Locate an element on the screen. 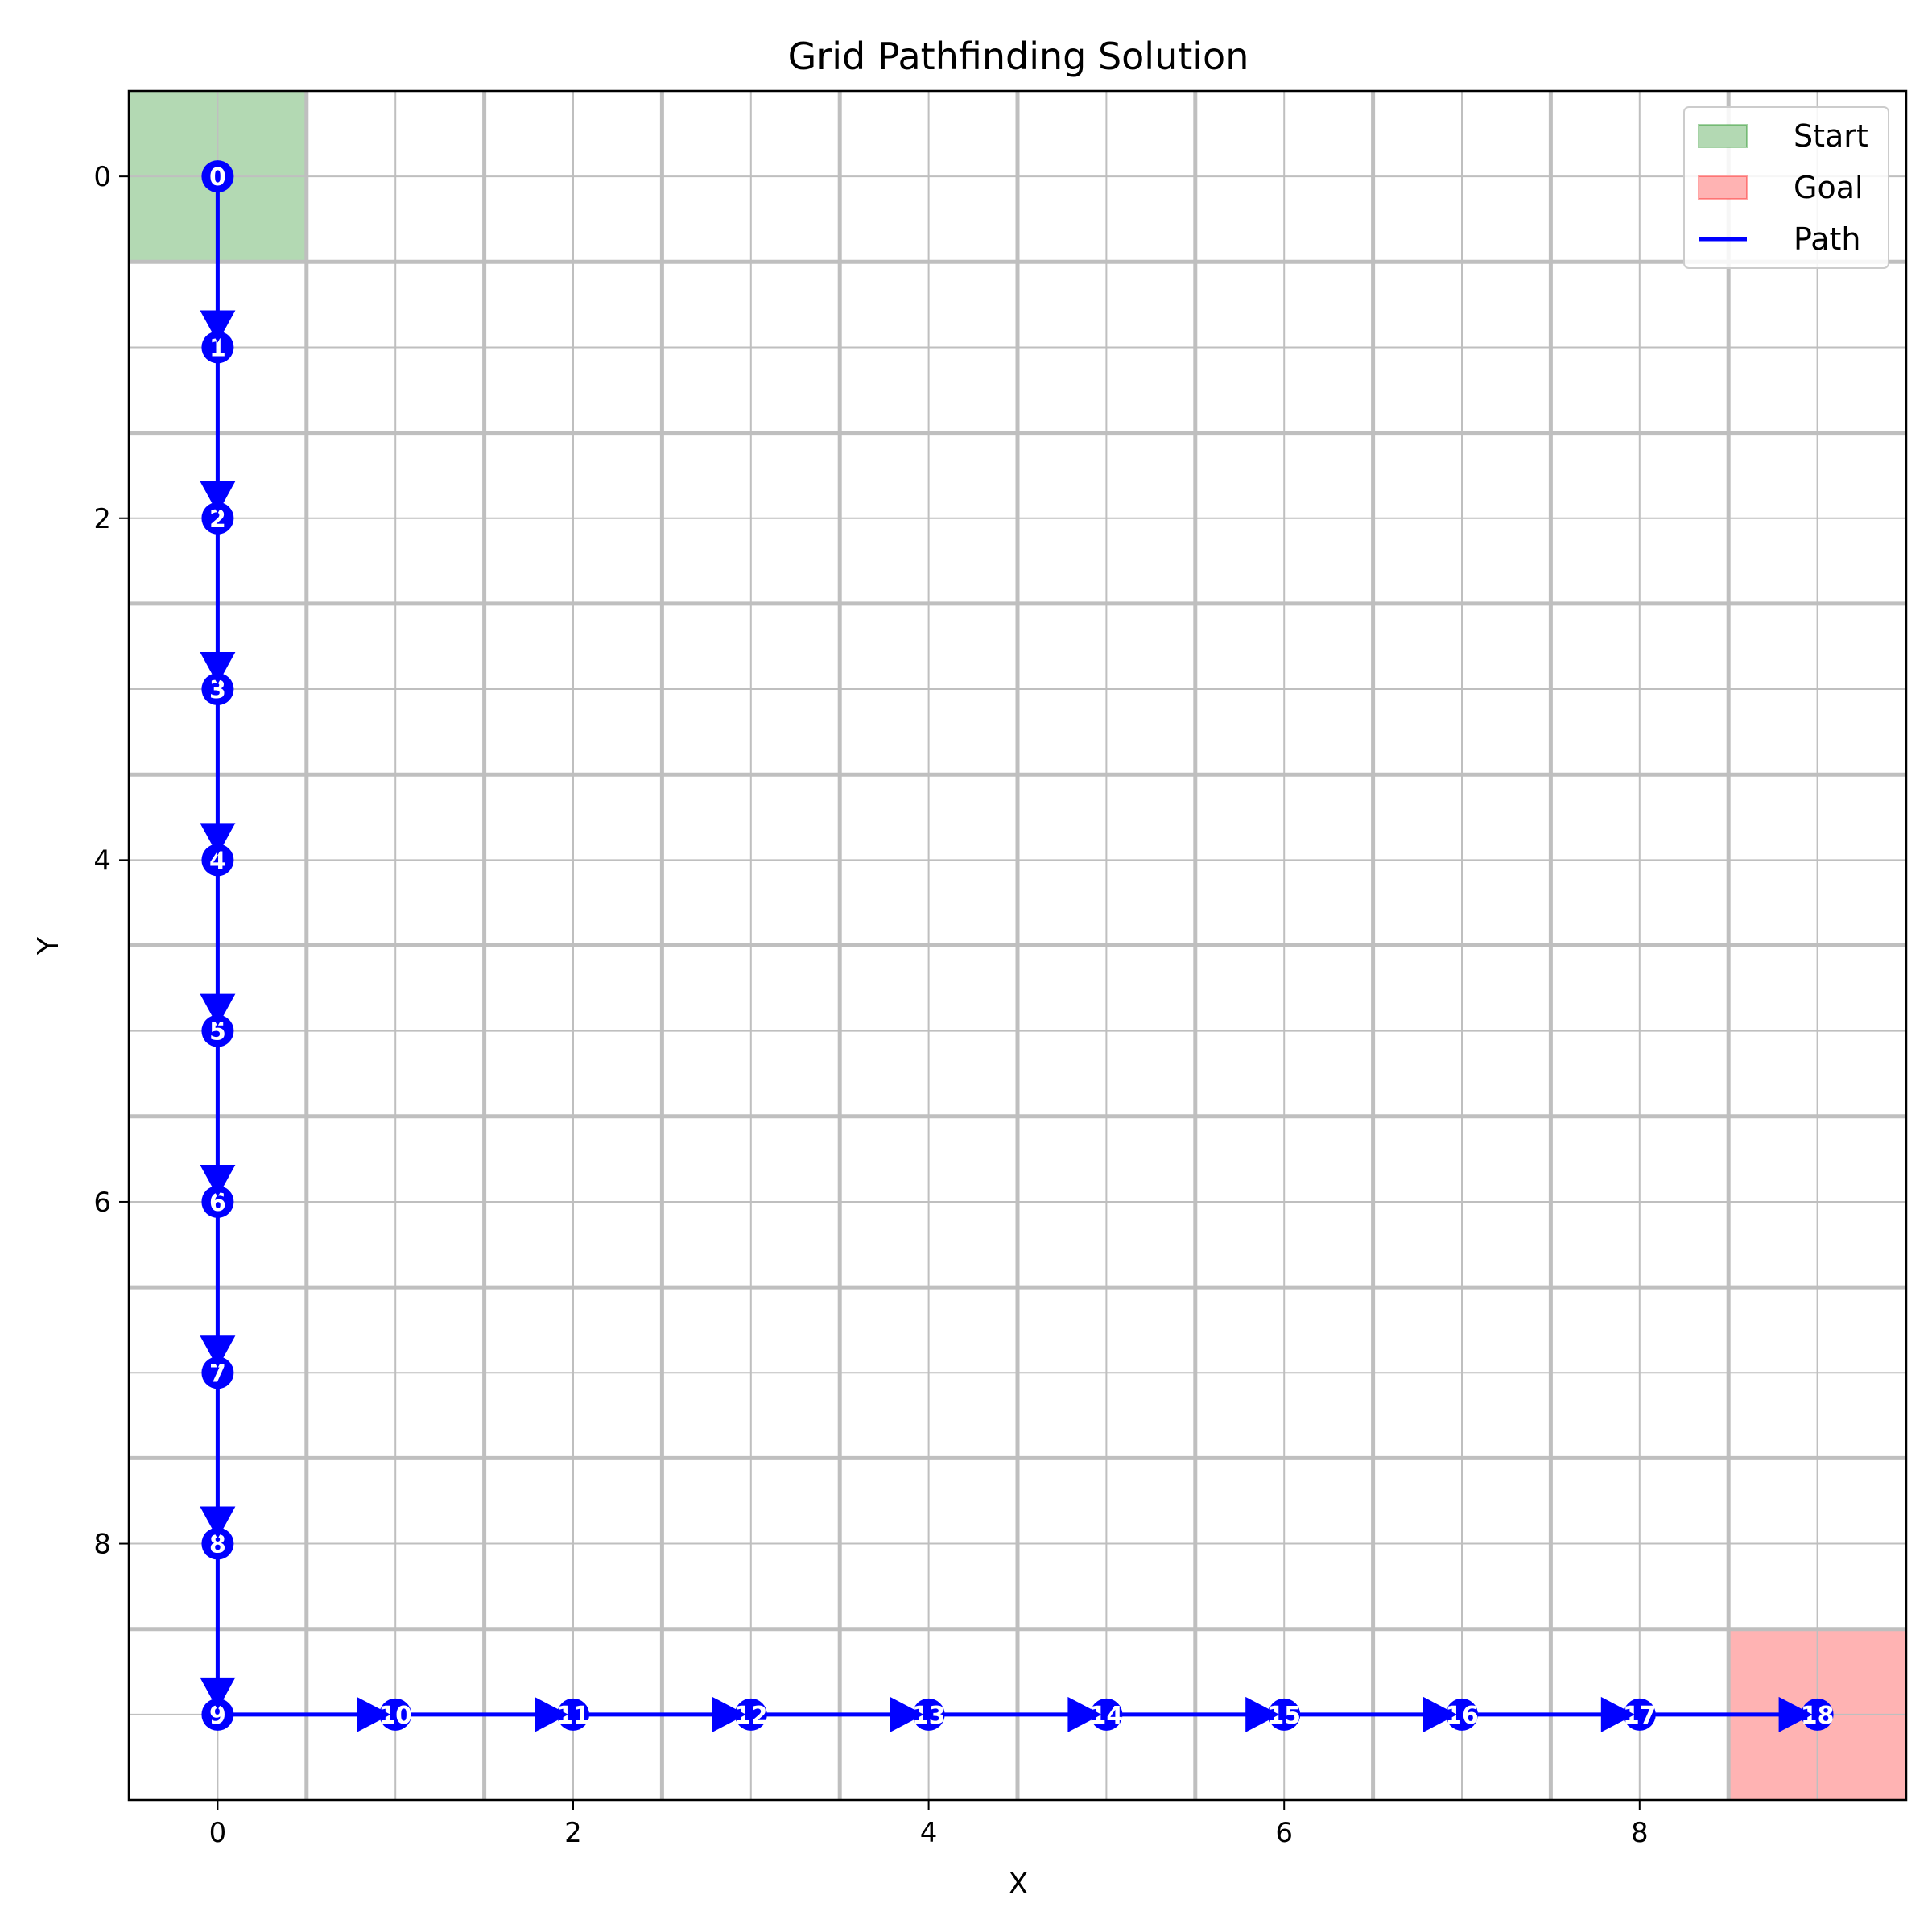 The image size is (1932, 1932). path-node-label: 7 is located at coordinates (217, 1374).